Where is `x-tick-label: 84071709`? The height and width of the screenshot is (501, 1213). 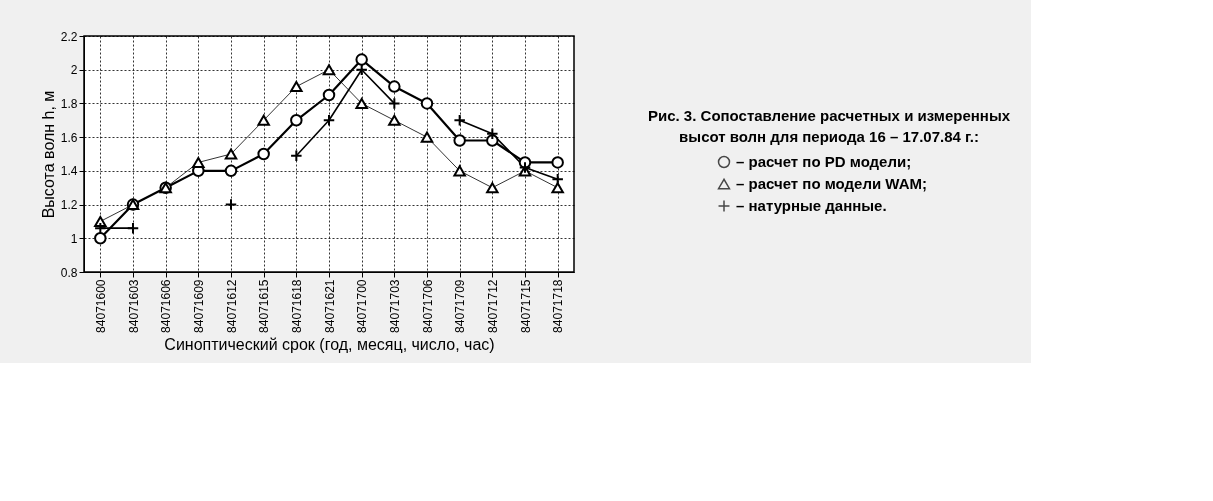 x-tick-label: 84071709 is located at coordinates (460, 306).